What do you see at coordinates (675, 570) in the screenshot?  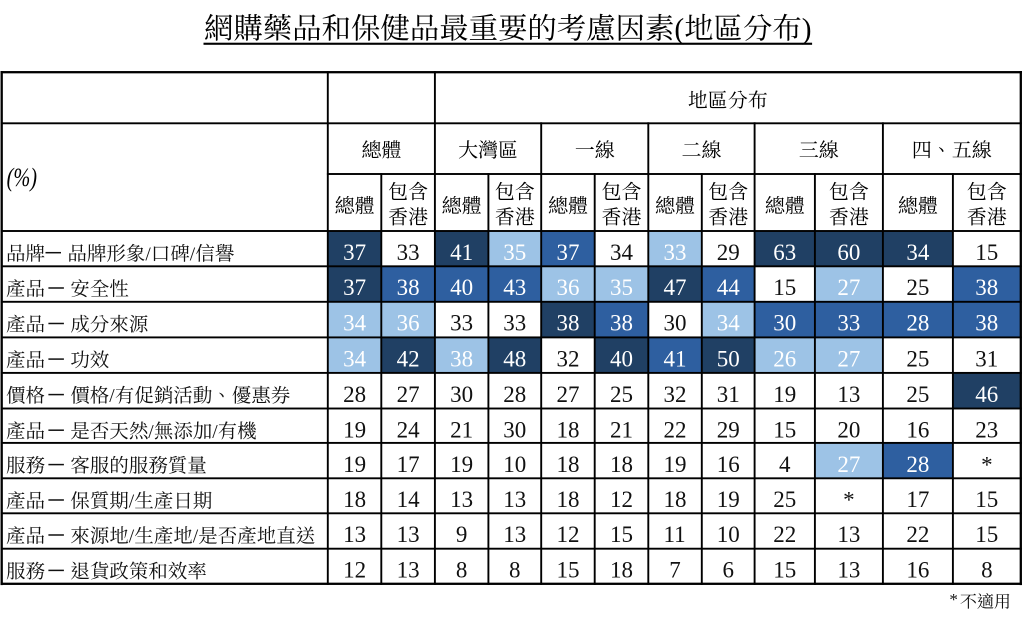 I see `svg-text: 7` at bounding box center [675, 570].